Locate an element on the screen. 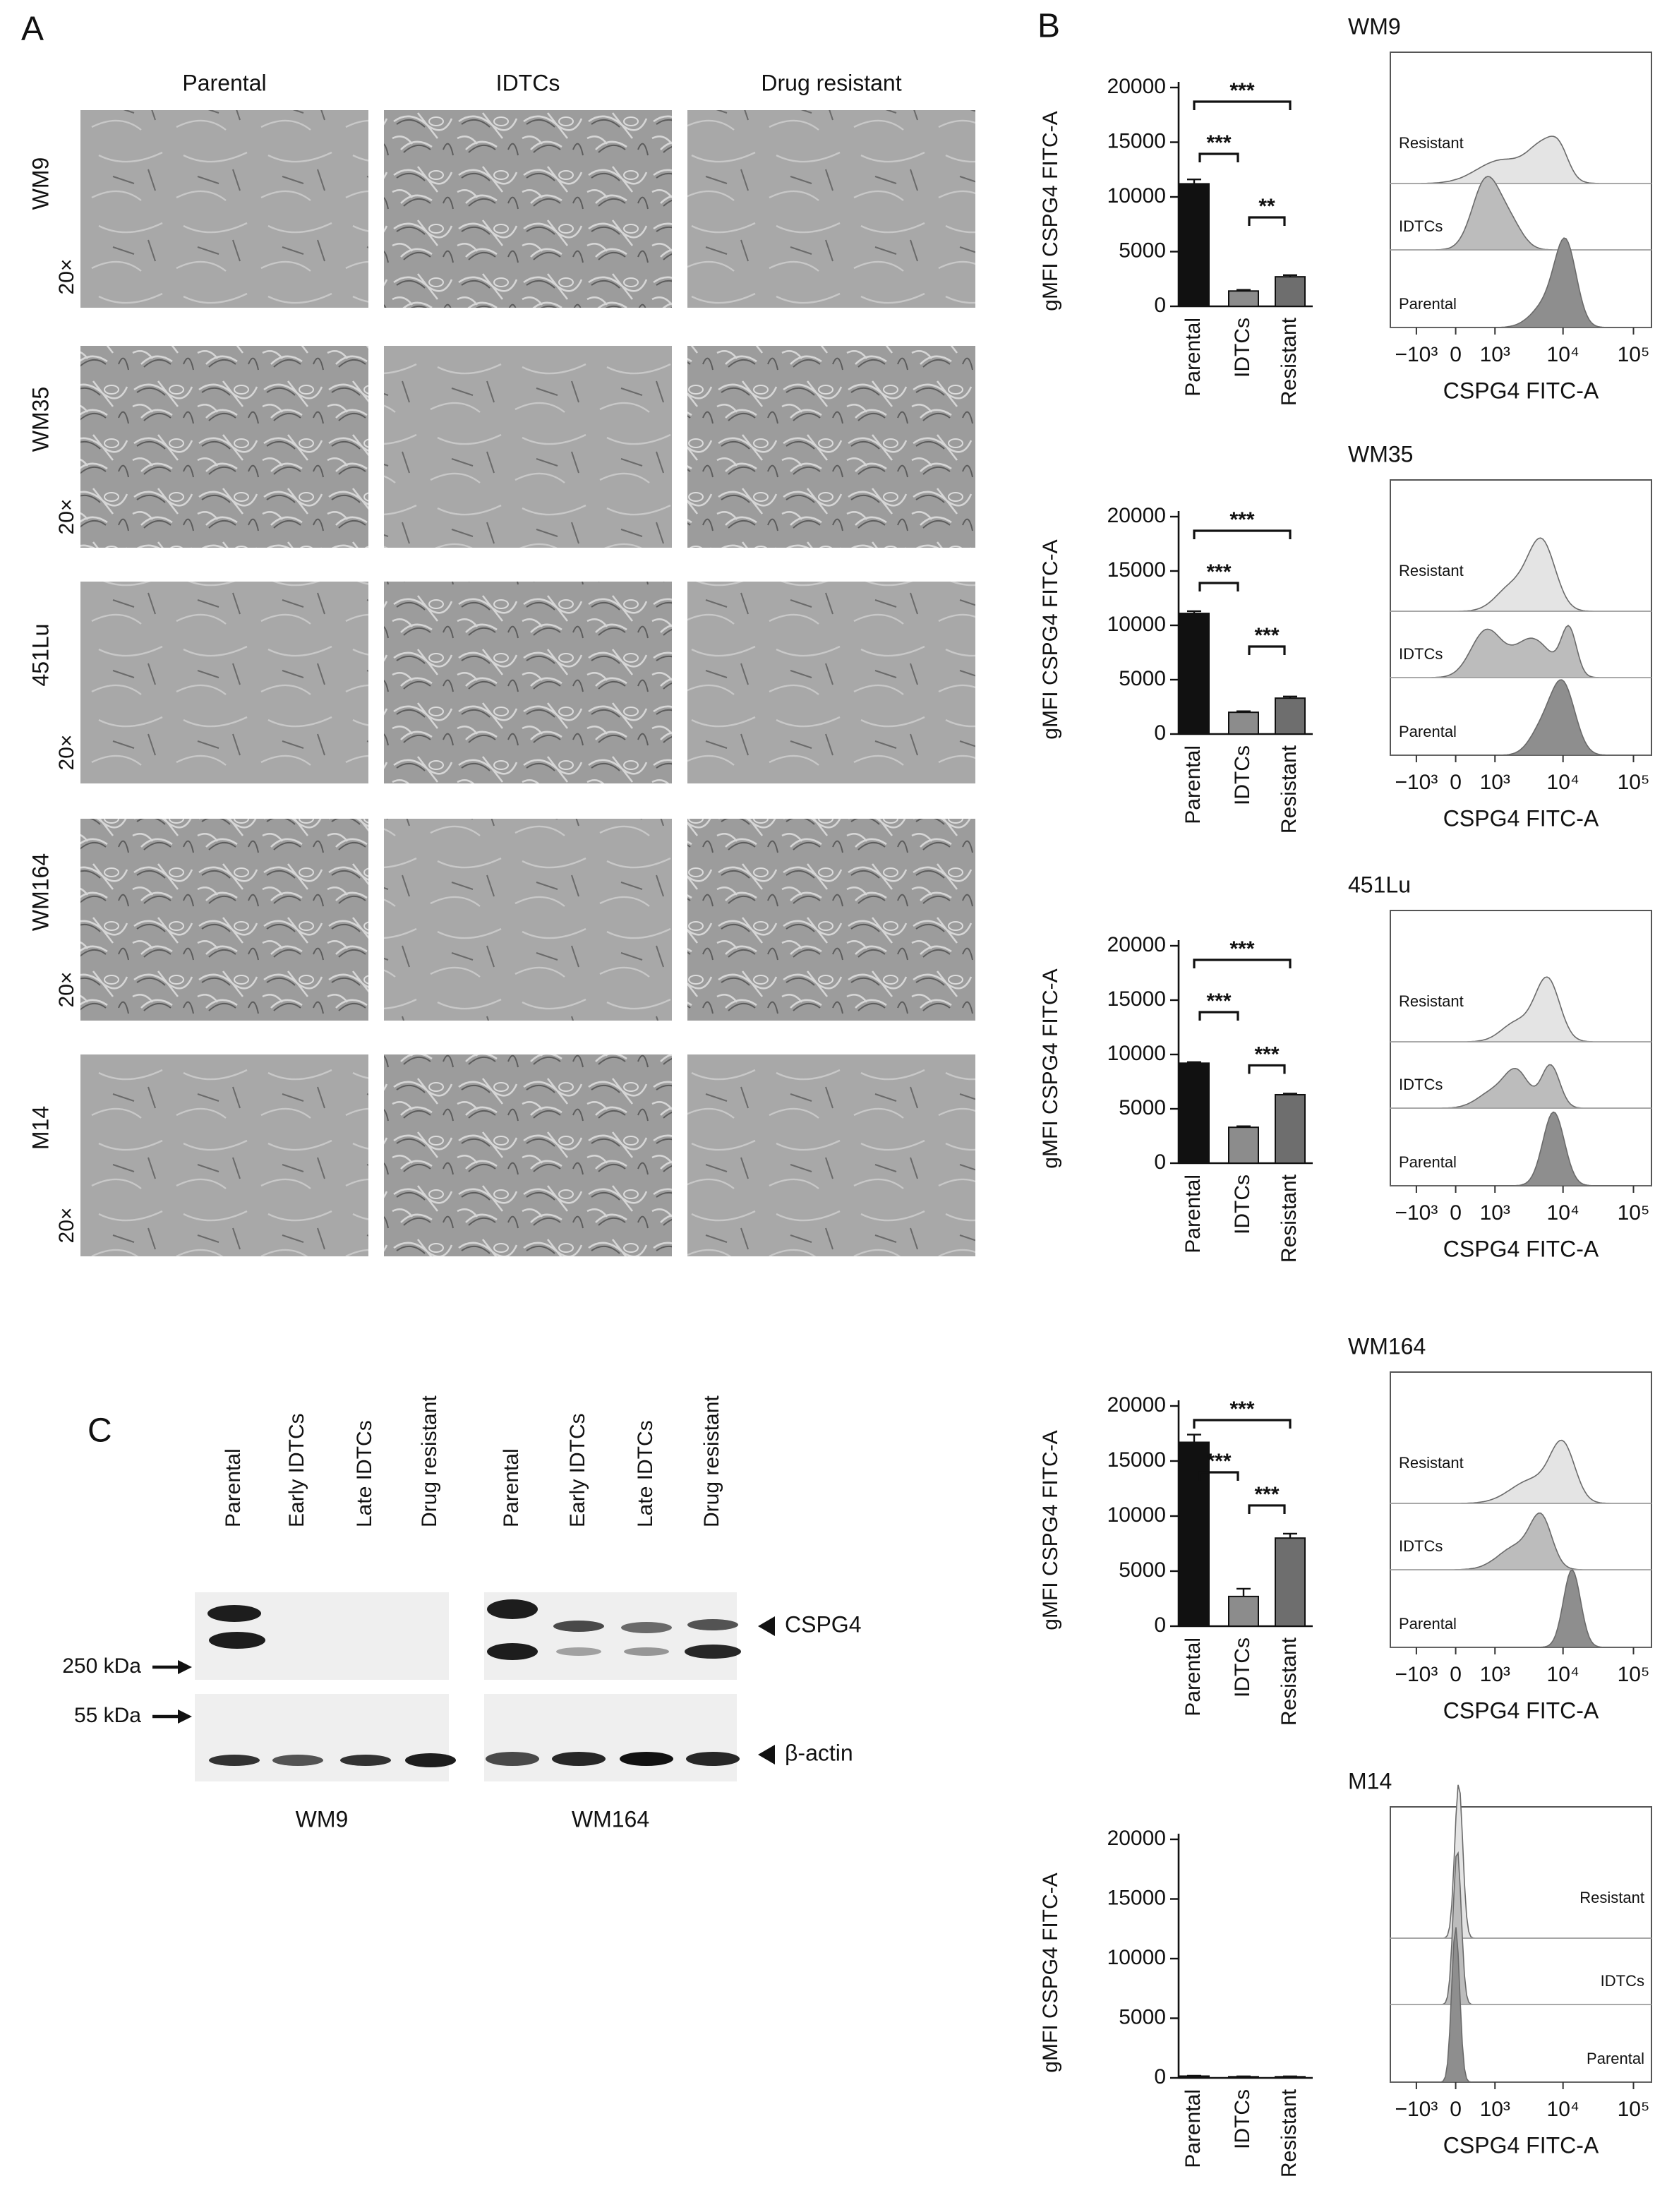 The image size is (1667, 2212). column-header: Drug resistant is located at coordinates (831, 82).